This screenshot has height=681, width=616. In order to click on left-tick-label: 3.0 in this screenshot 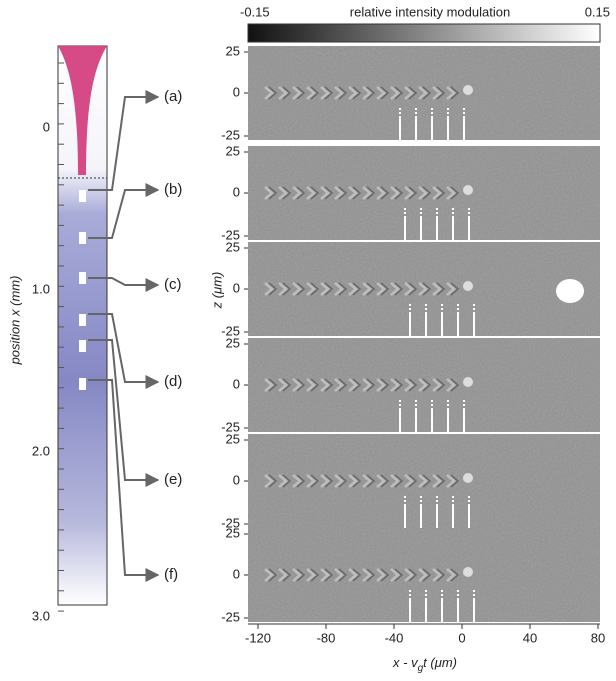, I will do `click(41, 615)`.